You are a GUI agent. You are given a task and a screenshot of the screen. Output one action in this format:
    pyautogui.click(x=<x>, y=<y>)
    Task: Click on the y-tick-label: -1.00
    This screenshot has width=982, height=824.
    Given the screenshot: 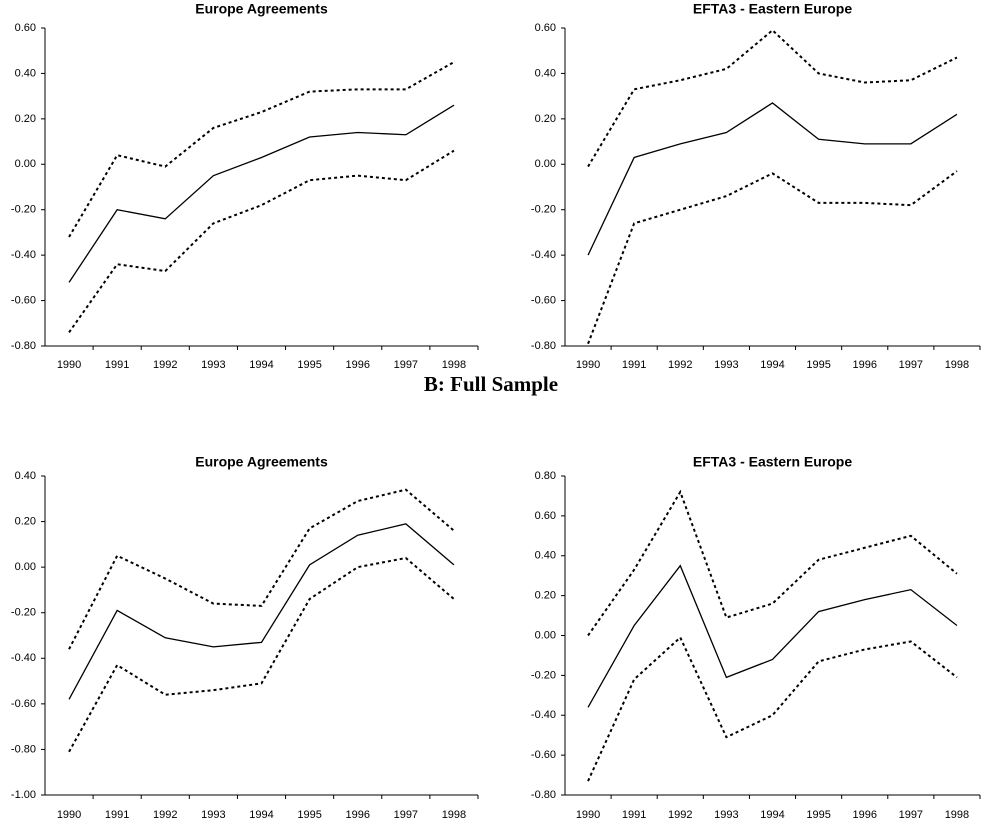 What is the action you would take?
    pyautogui.click(x=23, y=795)
    